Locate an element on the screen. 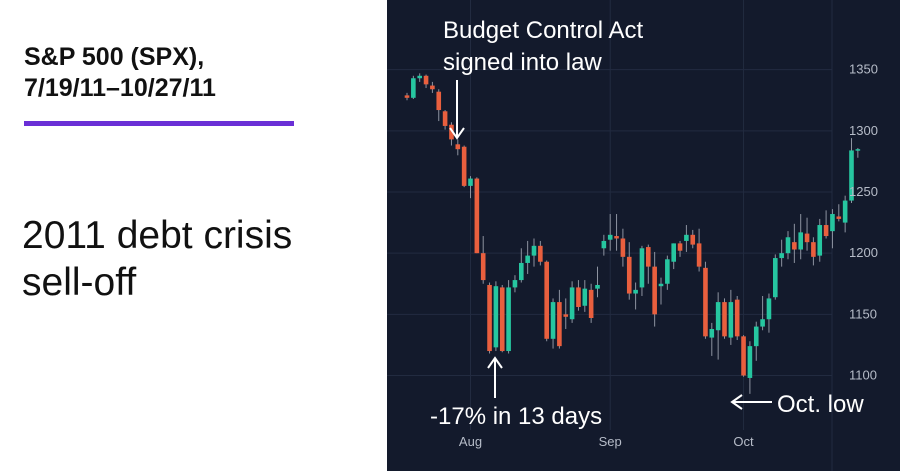 The width and height of the screenshot is (900, 471). arrow-down-icon is located at coordinates (457, 110).